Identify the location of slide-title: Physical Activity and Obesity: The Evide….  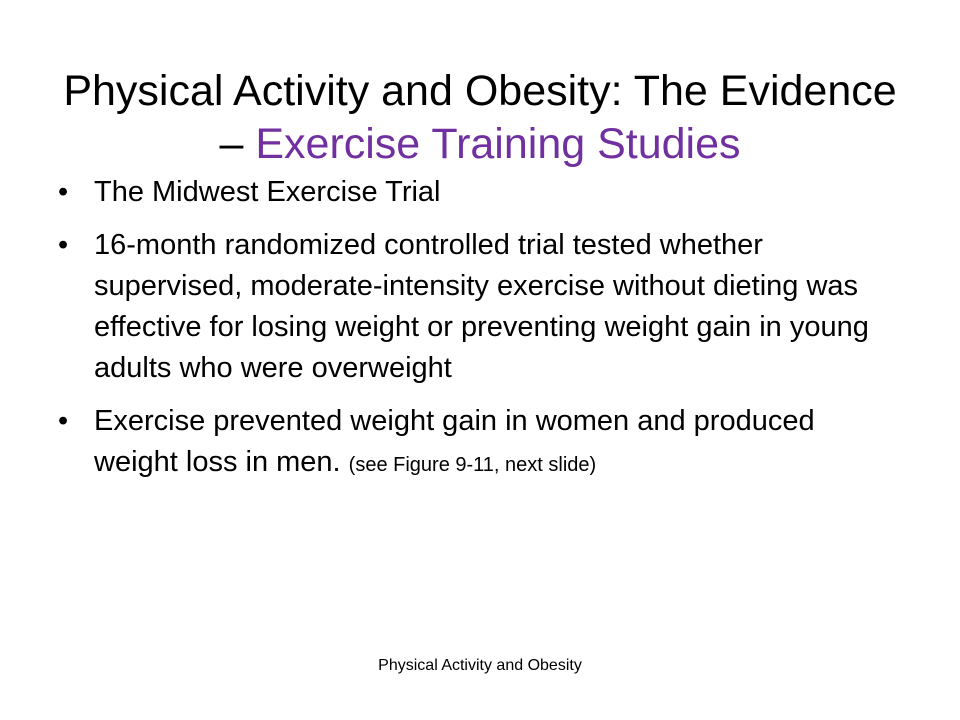
(480, 118).